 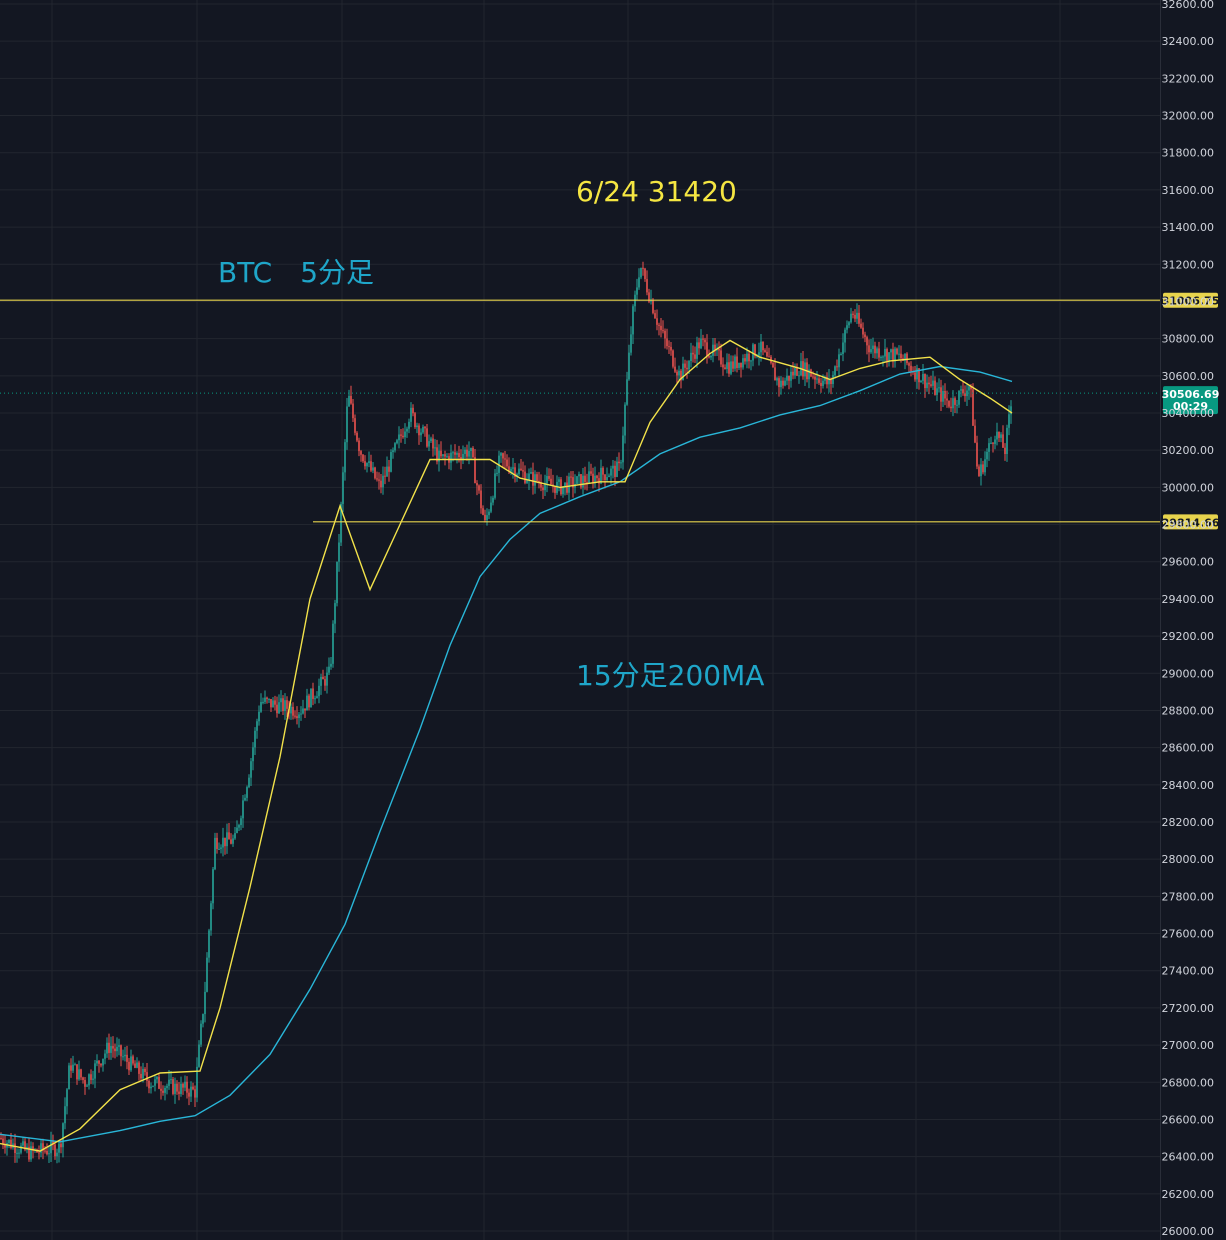 I want to click on last-price-tag-box, so click(x=1190, y=400).